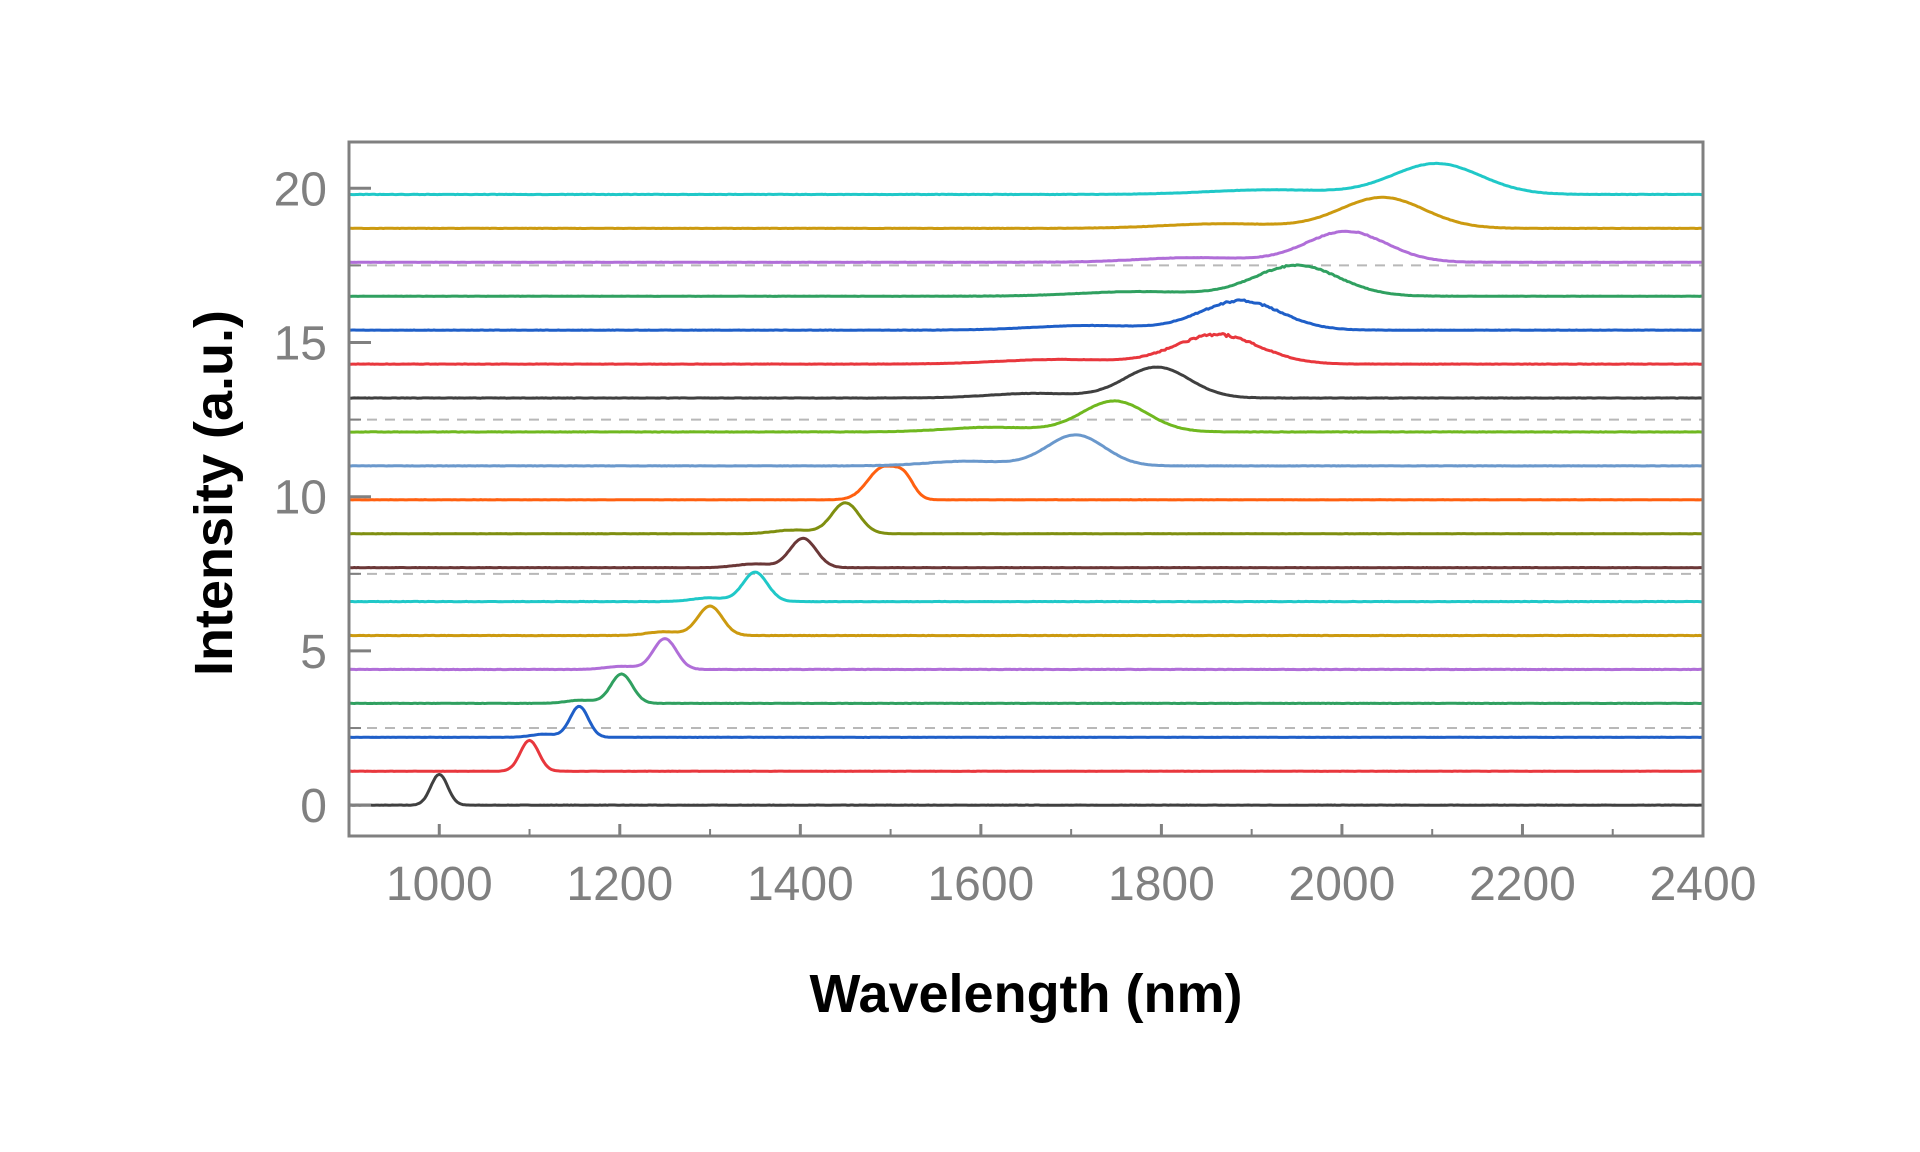  I want to click on x-tick-label: 1600, so click(980, 884).